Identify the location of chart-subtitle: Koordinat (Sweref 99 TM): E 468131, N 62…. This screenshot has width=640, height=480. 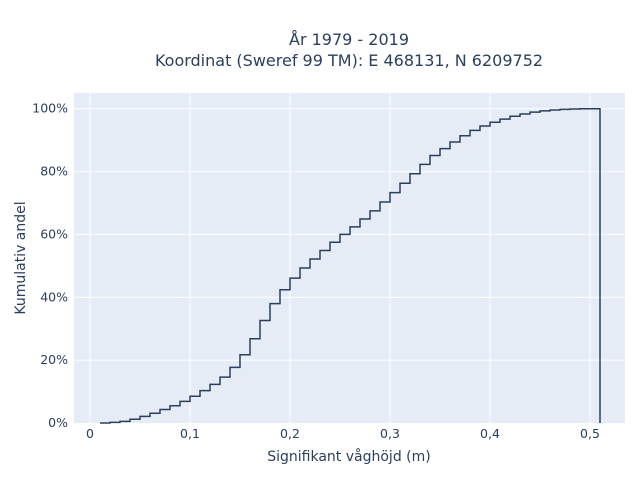
(349, 60).